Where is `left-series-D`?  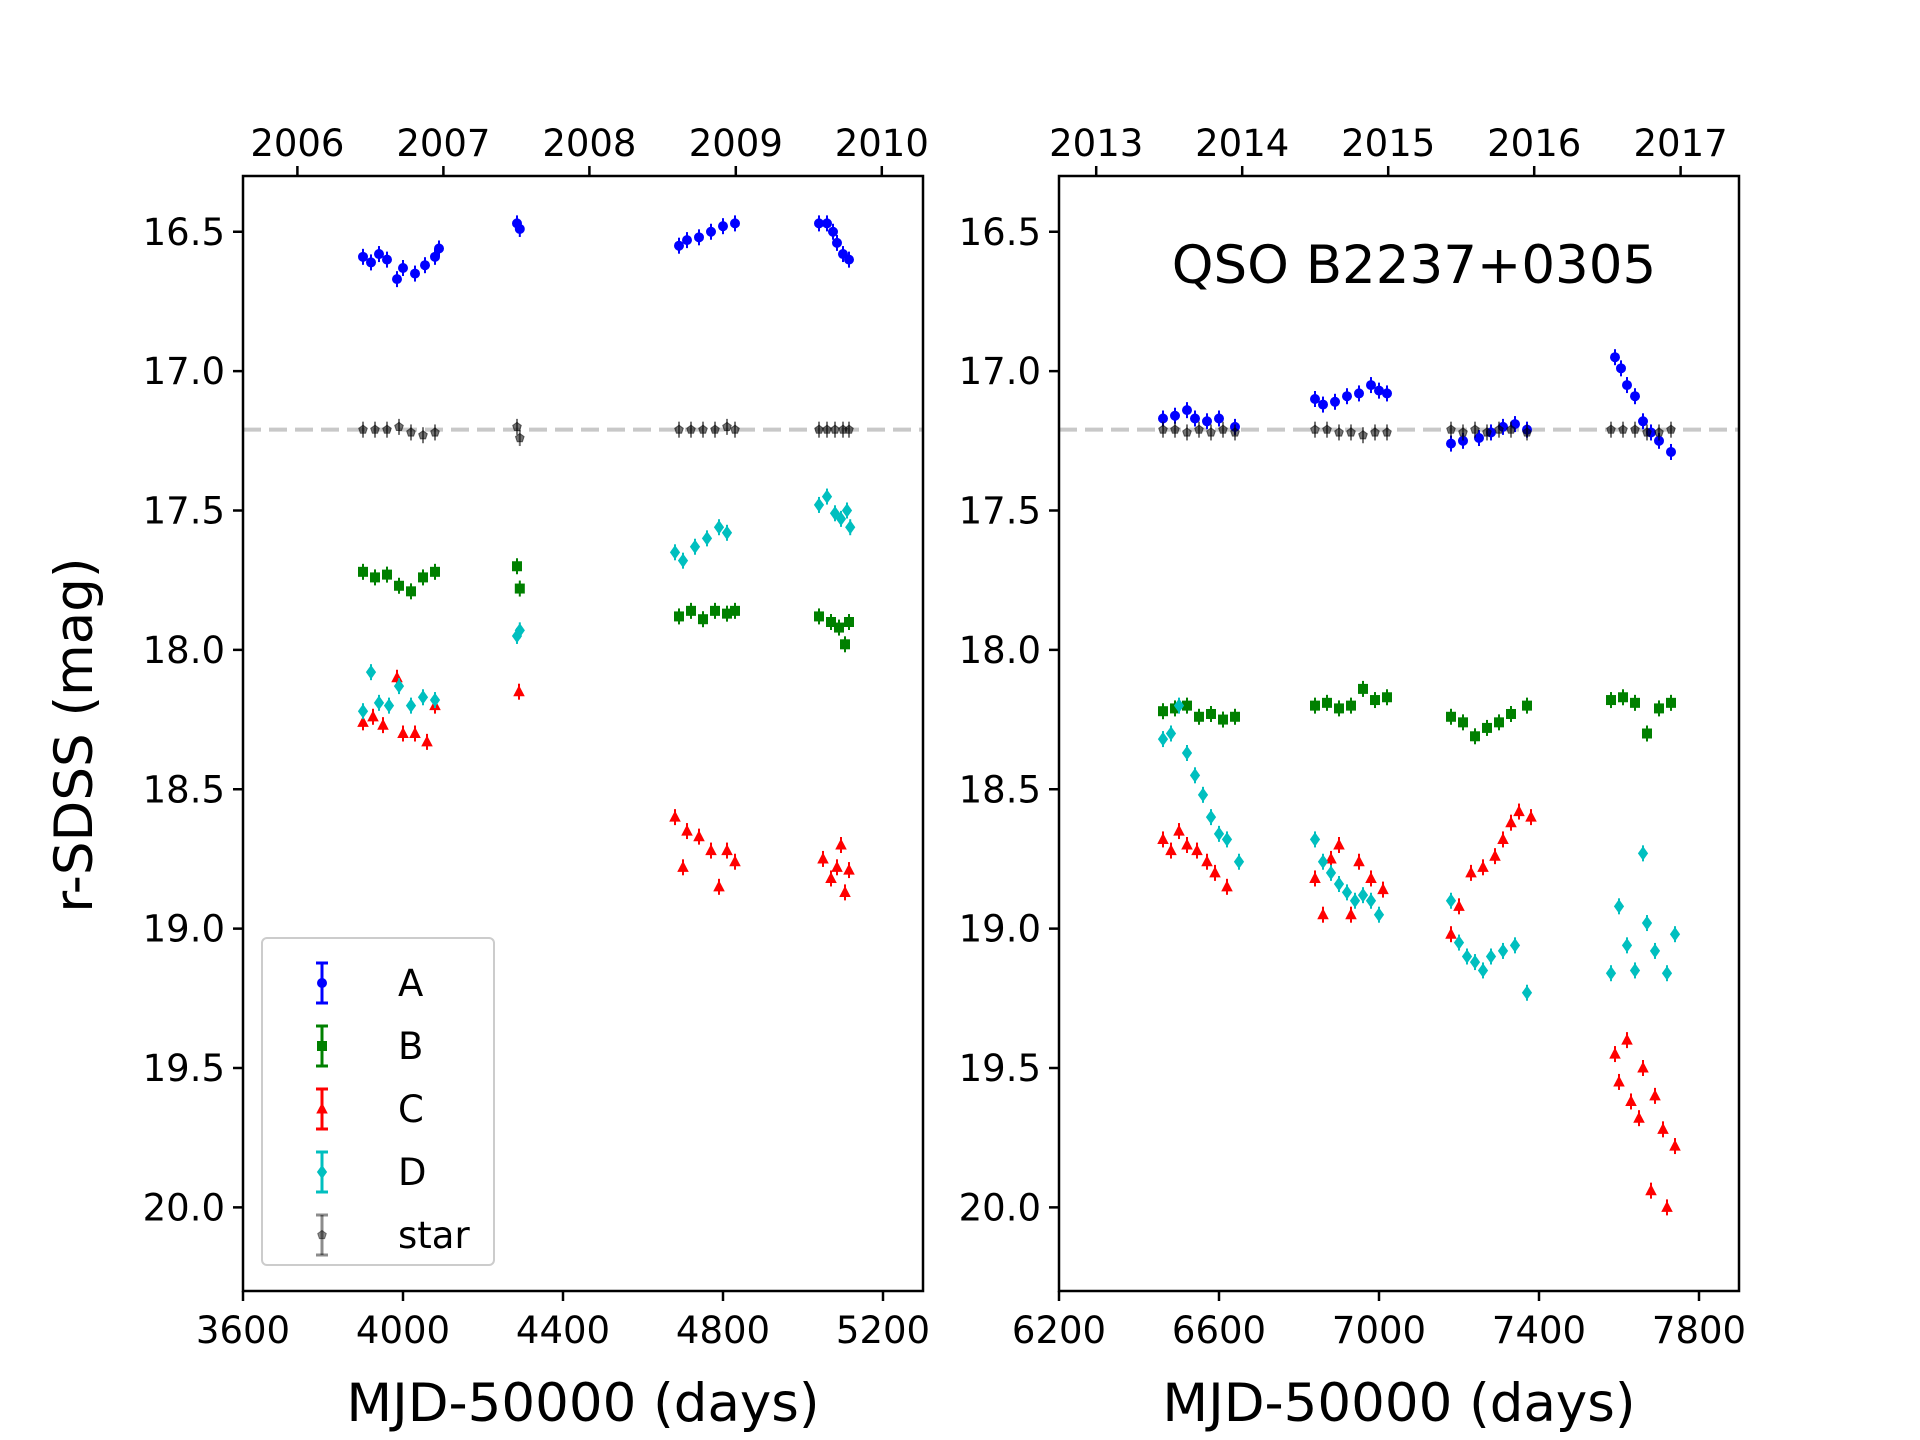
left-series-D is located at coordinates (606, 604).